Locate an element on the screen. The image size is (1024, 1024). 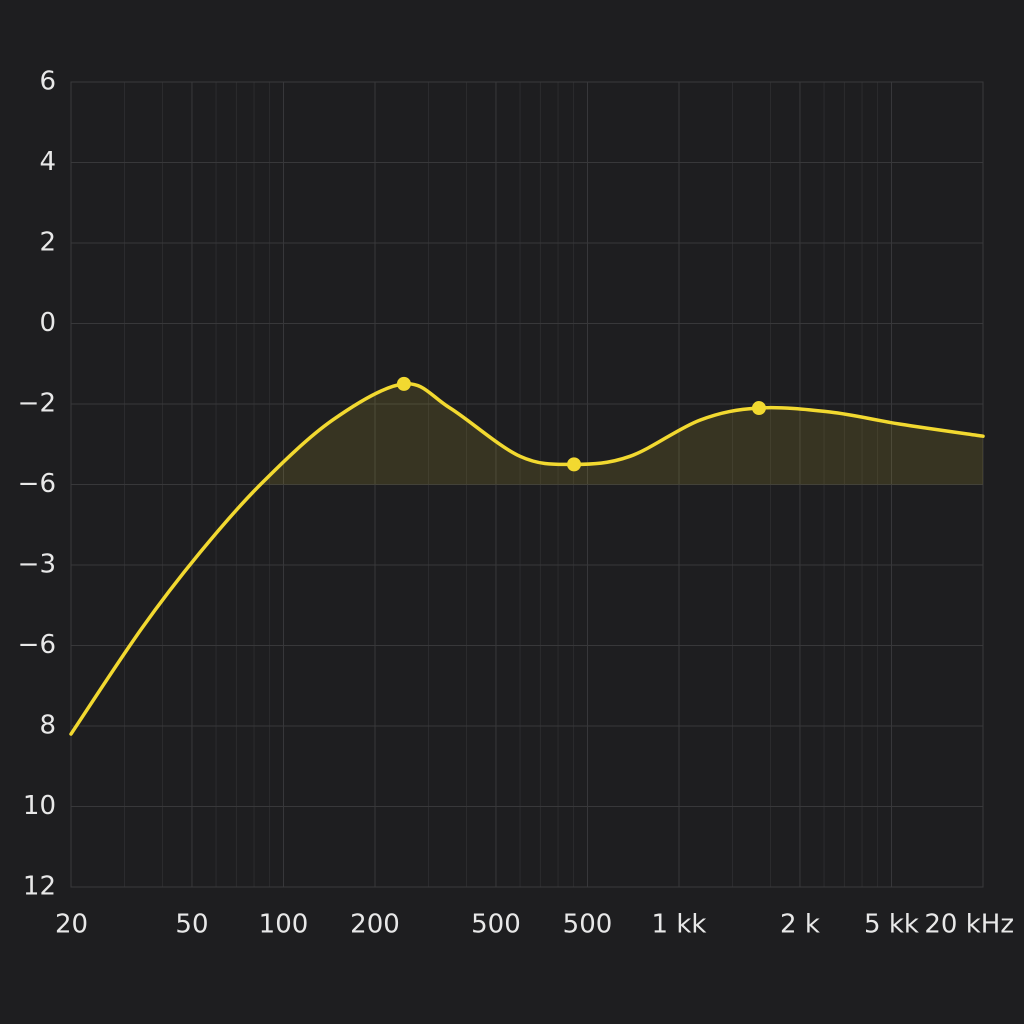
y-tick-label: 8 is located at coordinates (47, 726).